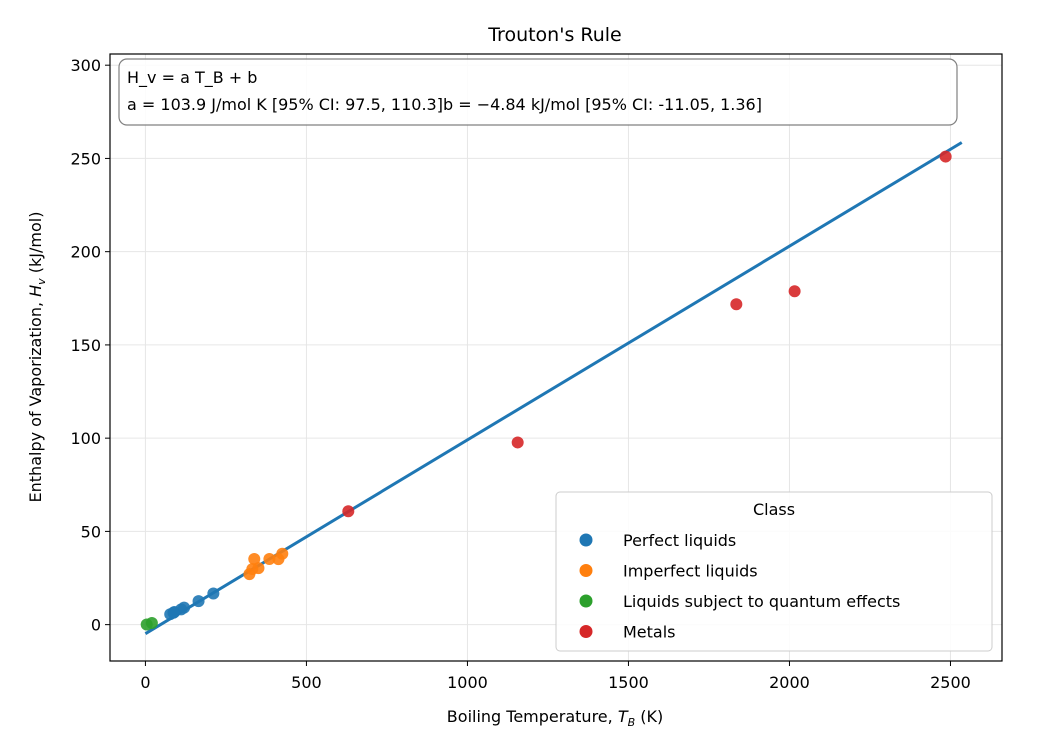 This screenshot has width=1050, height=750. Describe the element at coordinates (679, 540) in the screenshot. I see `legend-label: Perfect liquids` at that location.